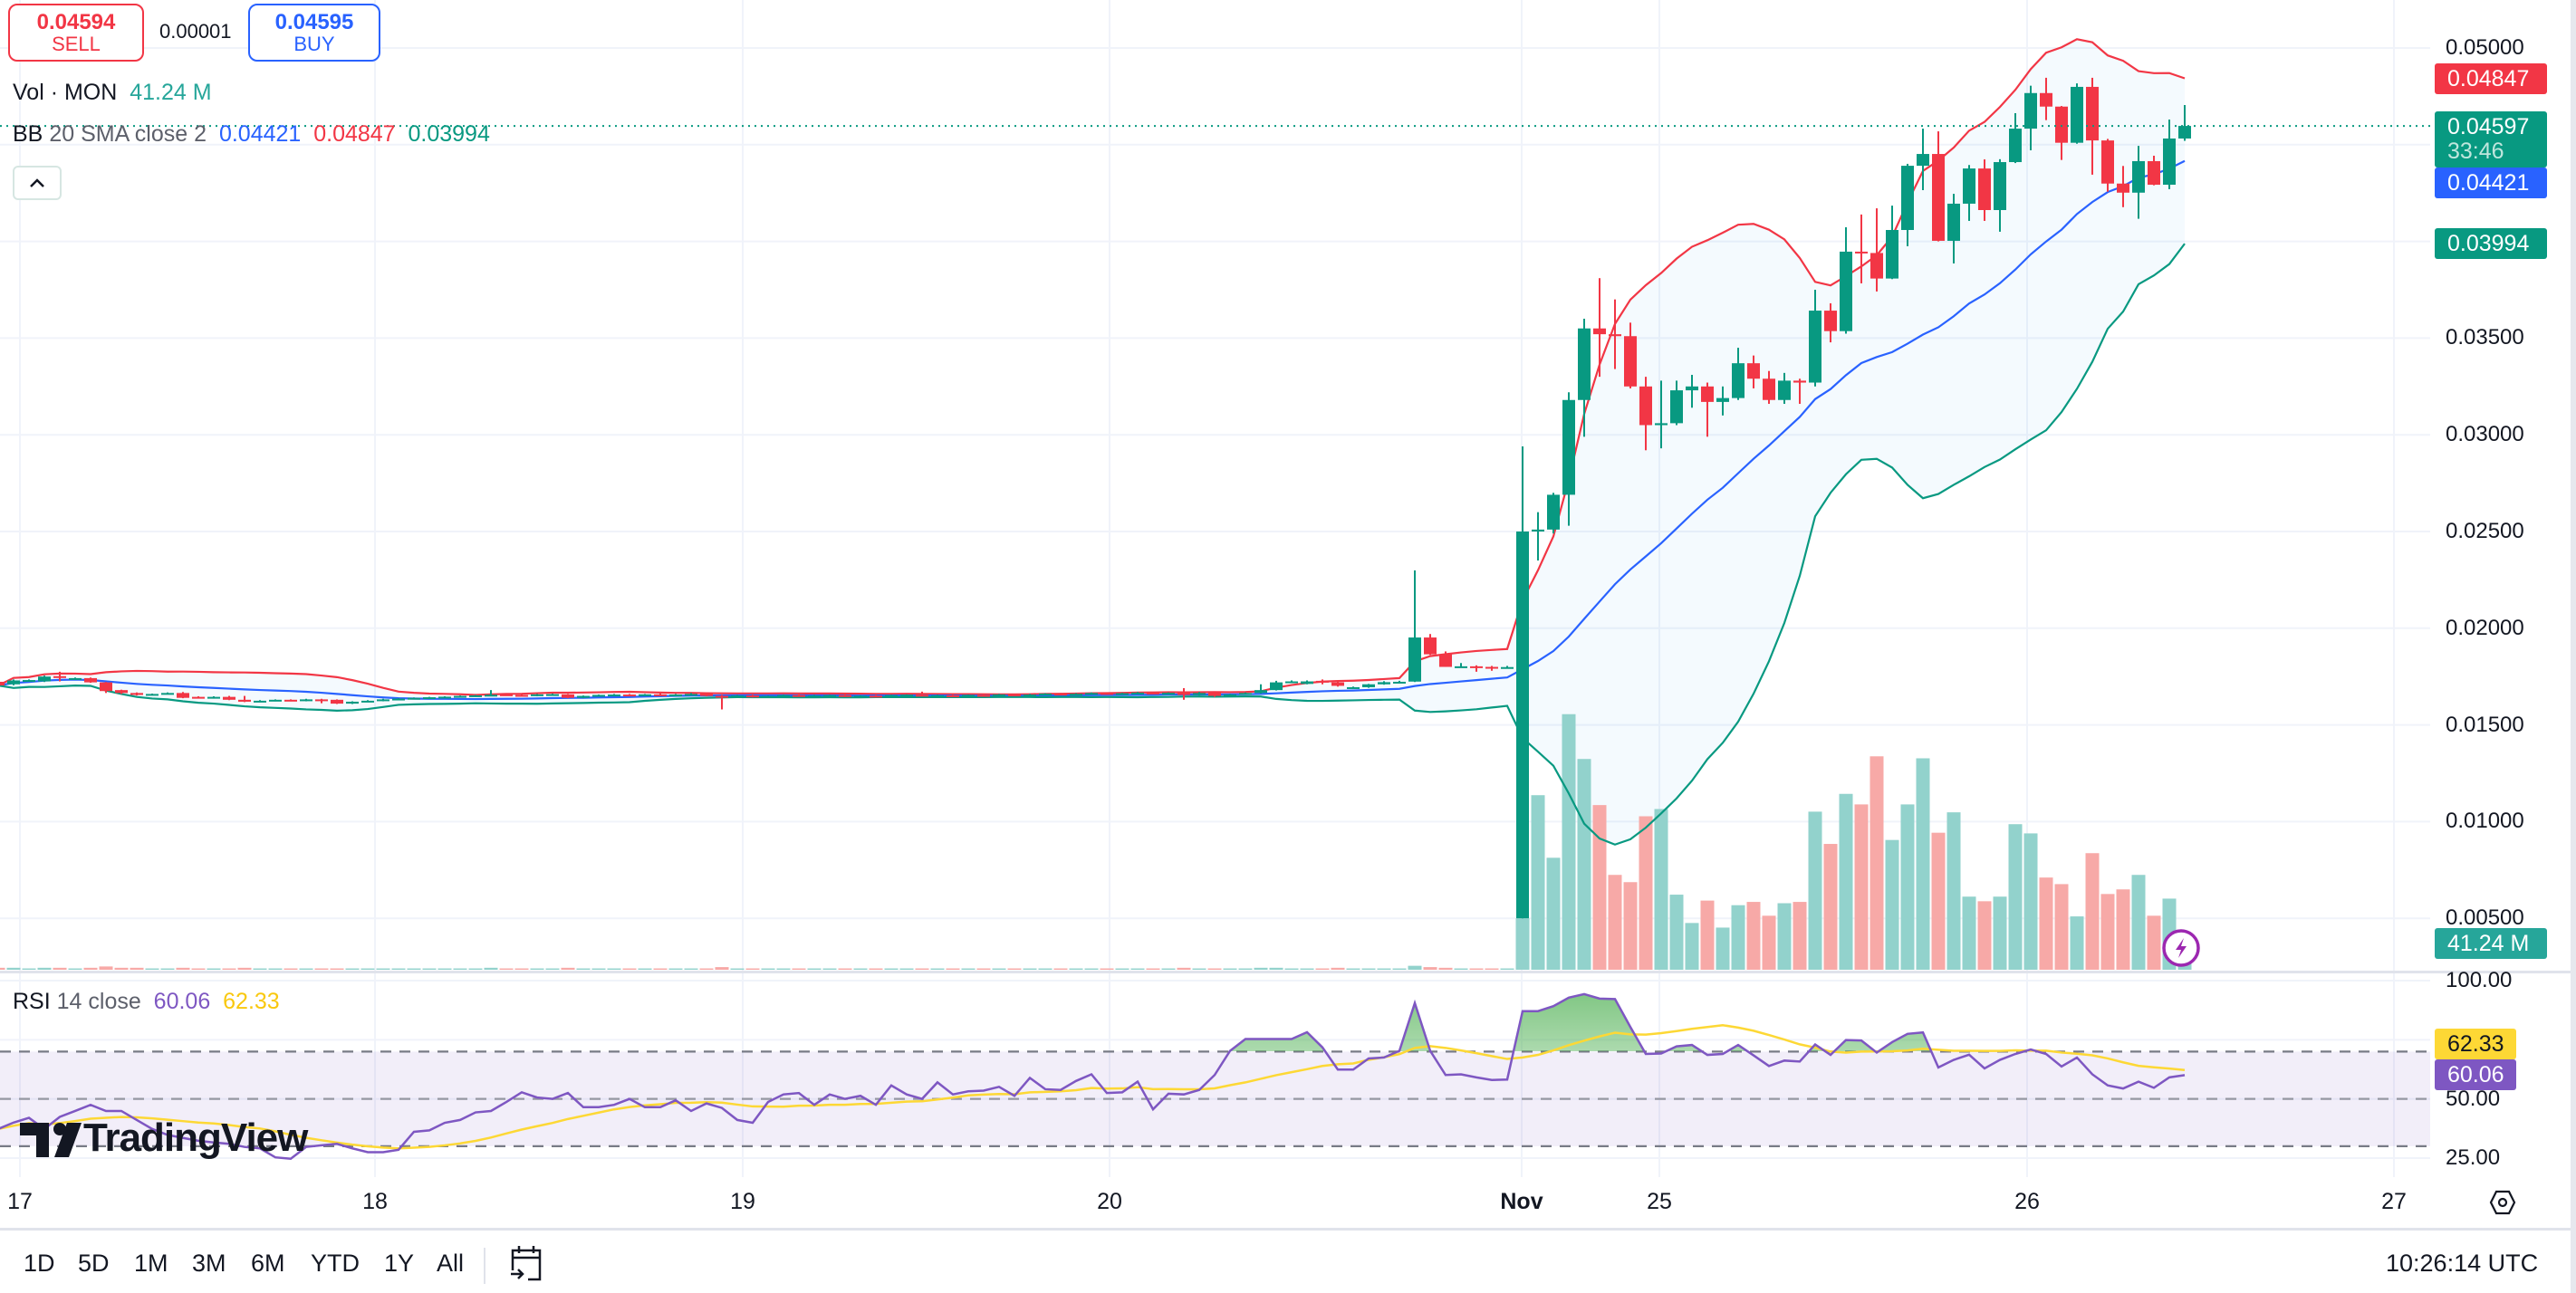  What do you see at coordinates (526, 1263) in the screenshot?
I see `calendar-goto-icon` at bounding box center [526, 1263].